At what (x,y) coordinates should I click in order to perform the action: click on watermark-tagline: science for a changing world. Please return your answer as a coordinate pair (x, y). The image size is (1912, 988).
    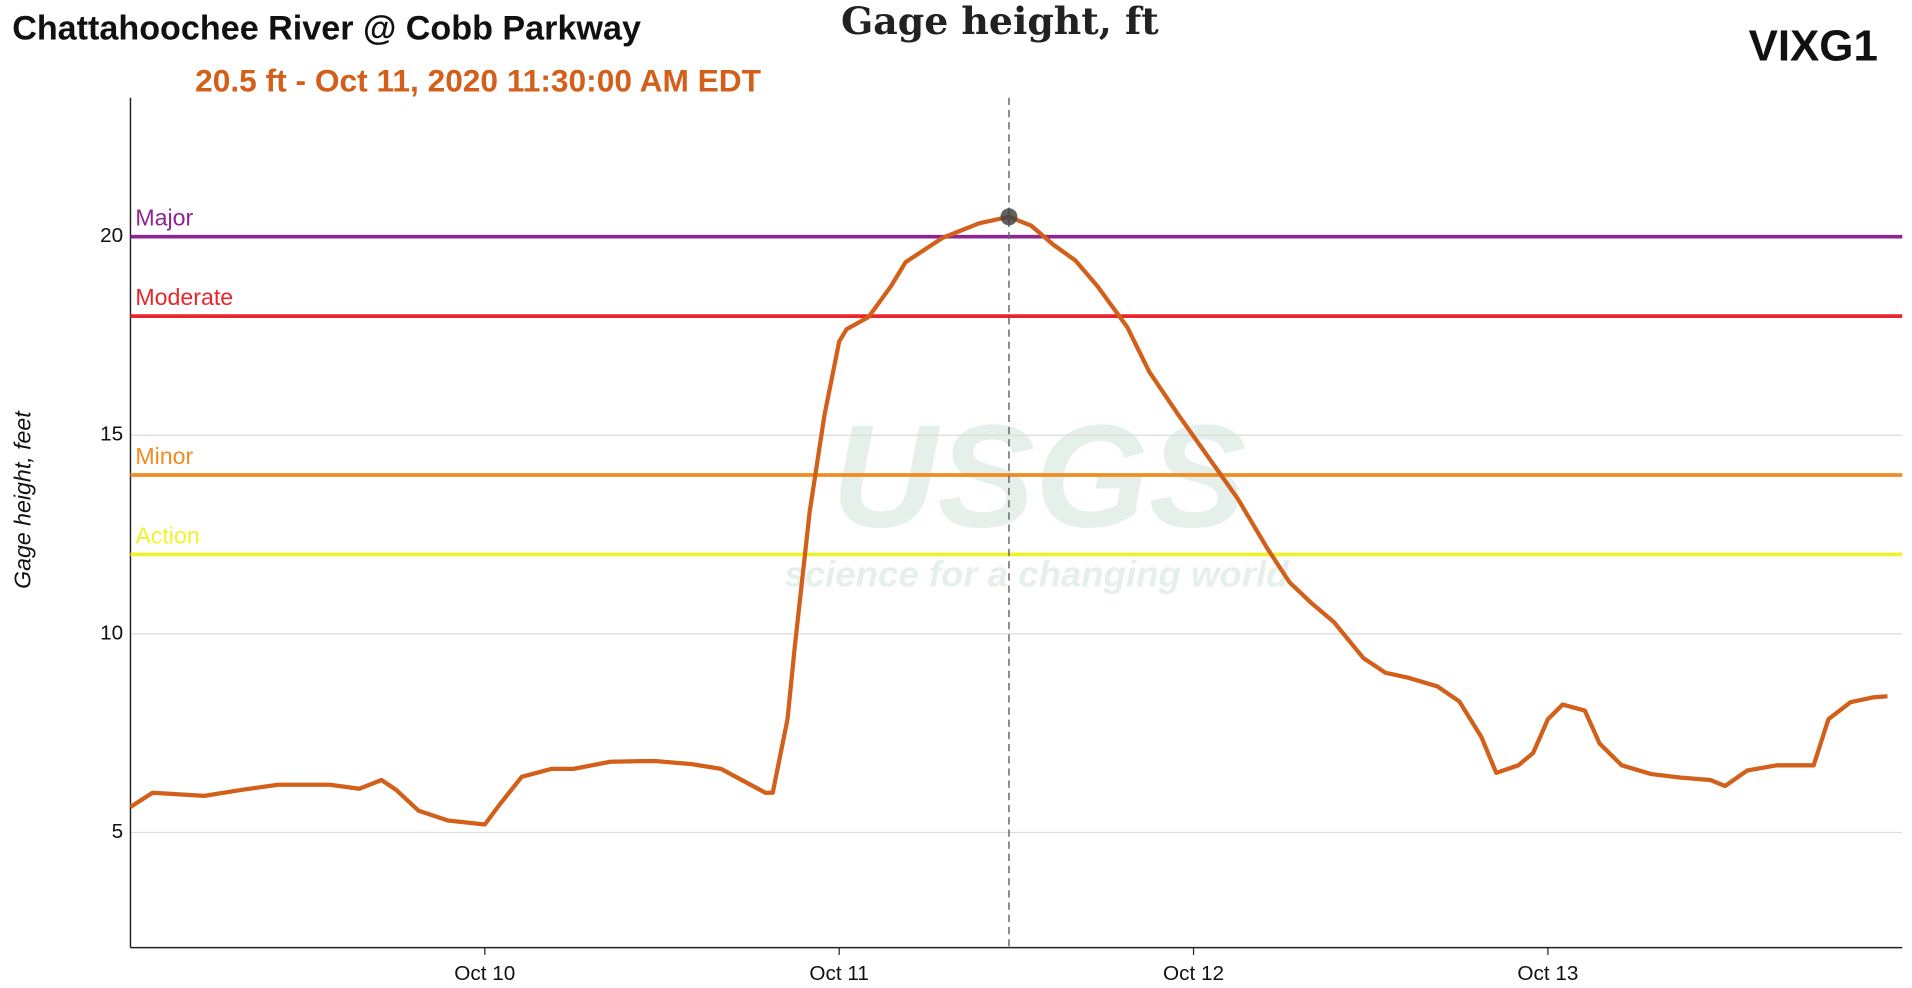
    Looking at the image, I should click on (1036, 574).